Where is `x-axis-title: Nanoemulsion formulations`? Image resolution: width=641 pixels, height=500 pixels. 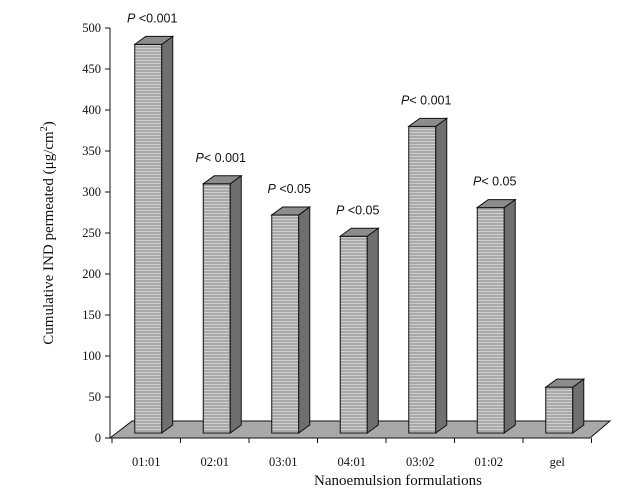 x-axis-title: Nanoemulsion formulations is located at coordinates (398, 481).